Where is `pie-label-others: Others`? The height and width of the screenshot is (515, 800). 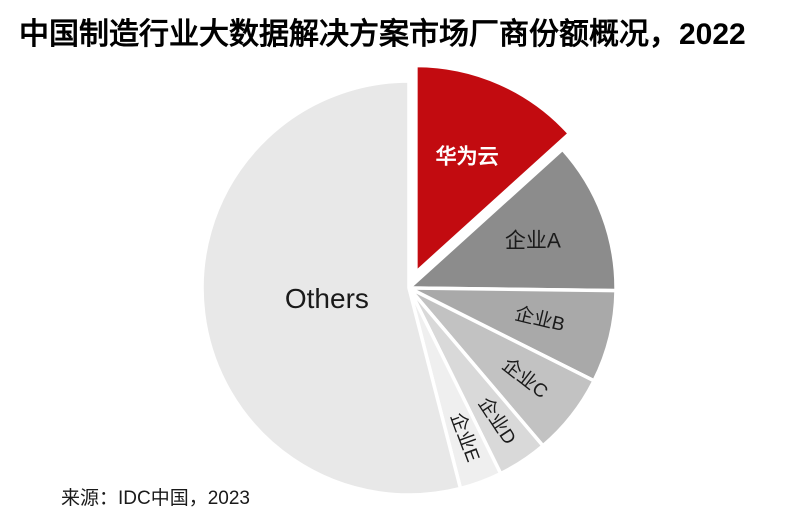 pie-label-others: Others is located at coordinates (327, 298).